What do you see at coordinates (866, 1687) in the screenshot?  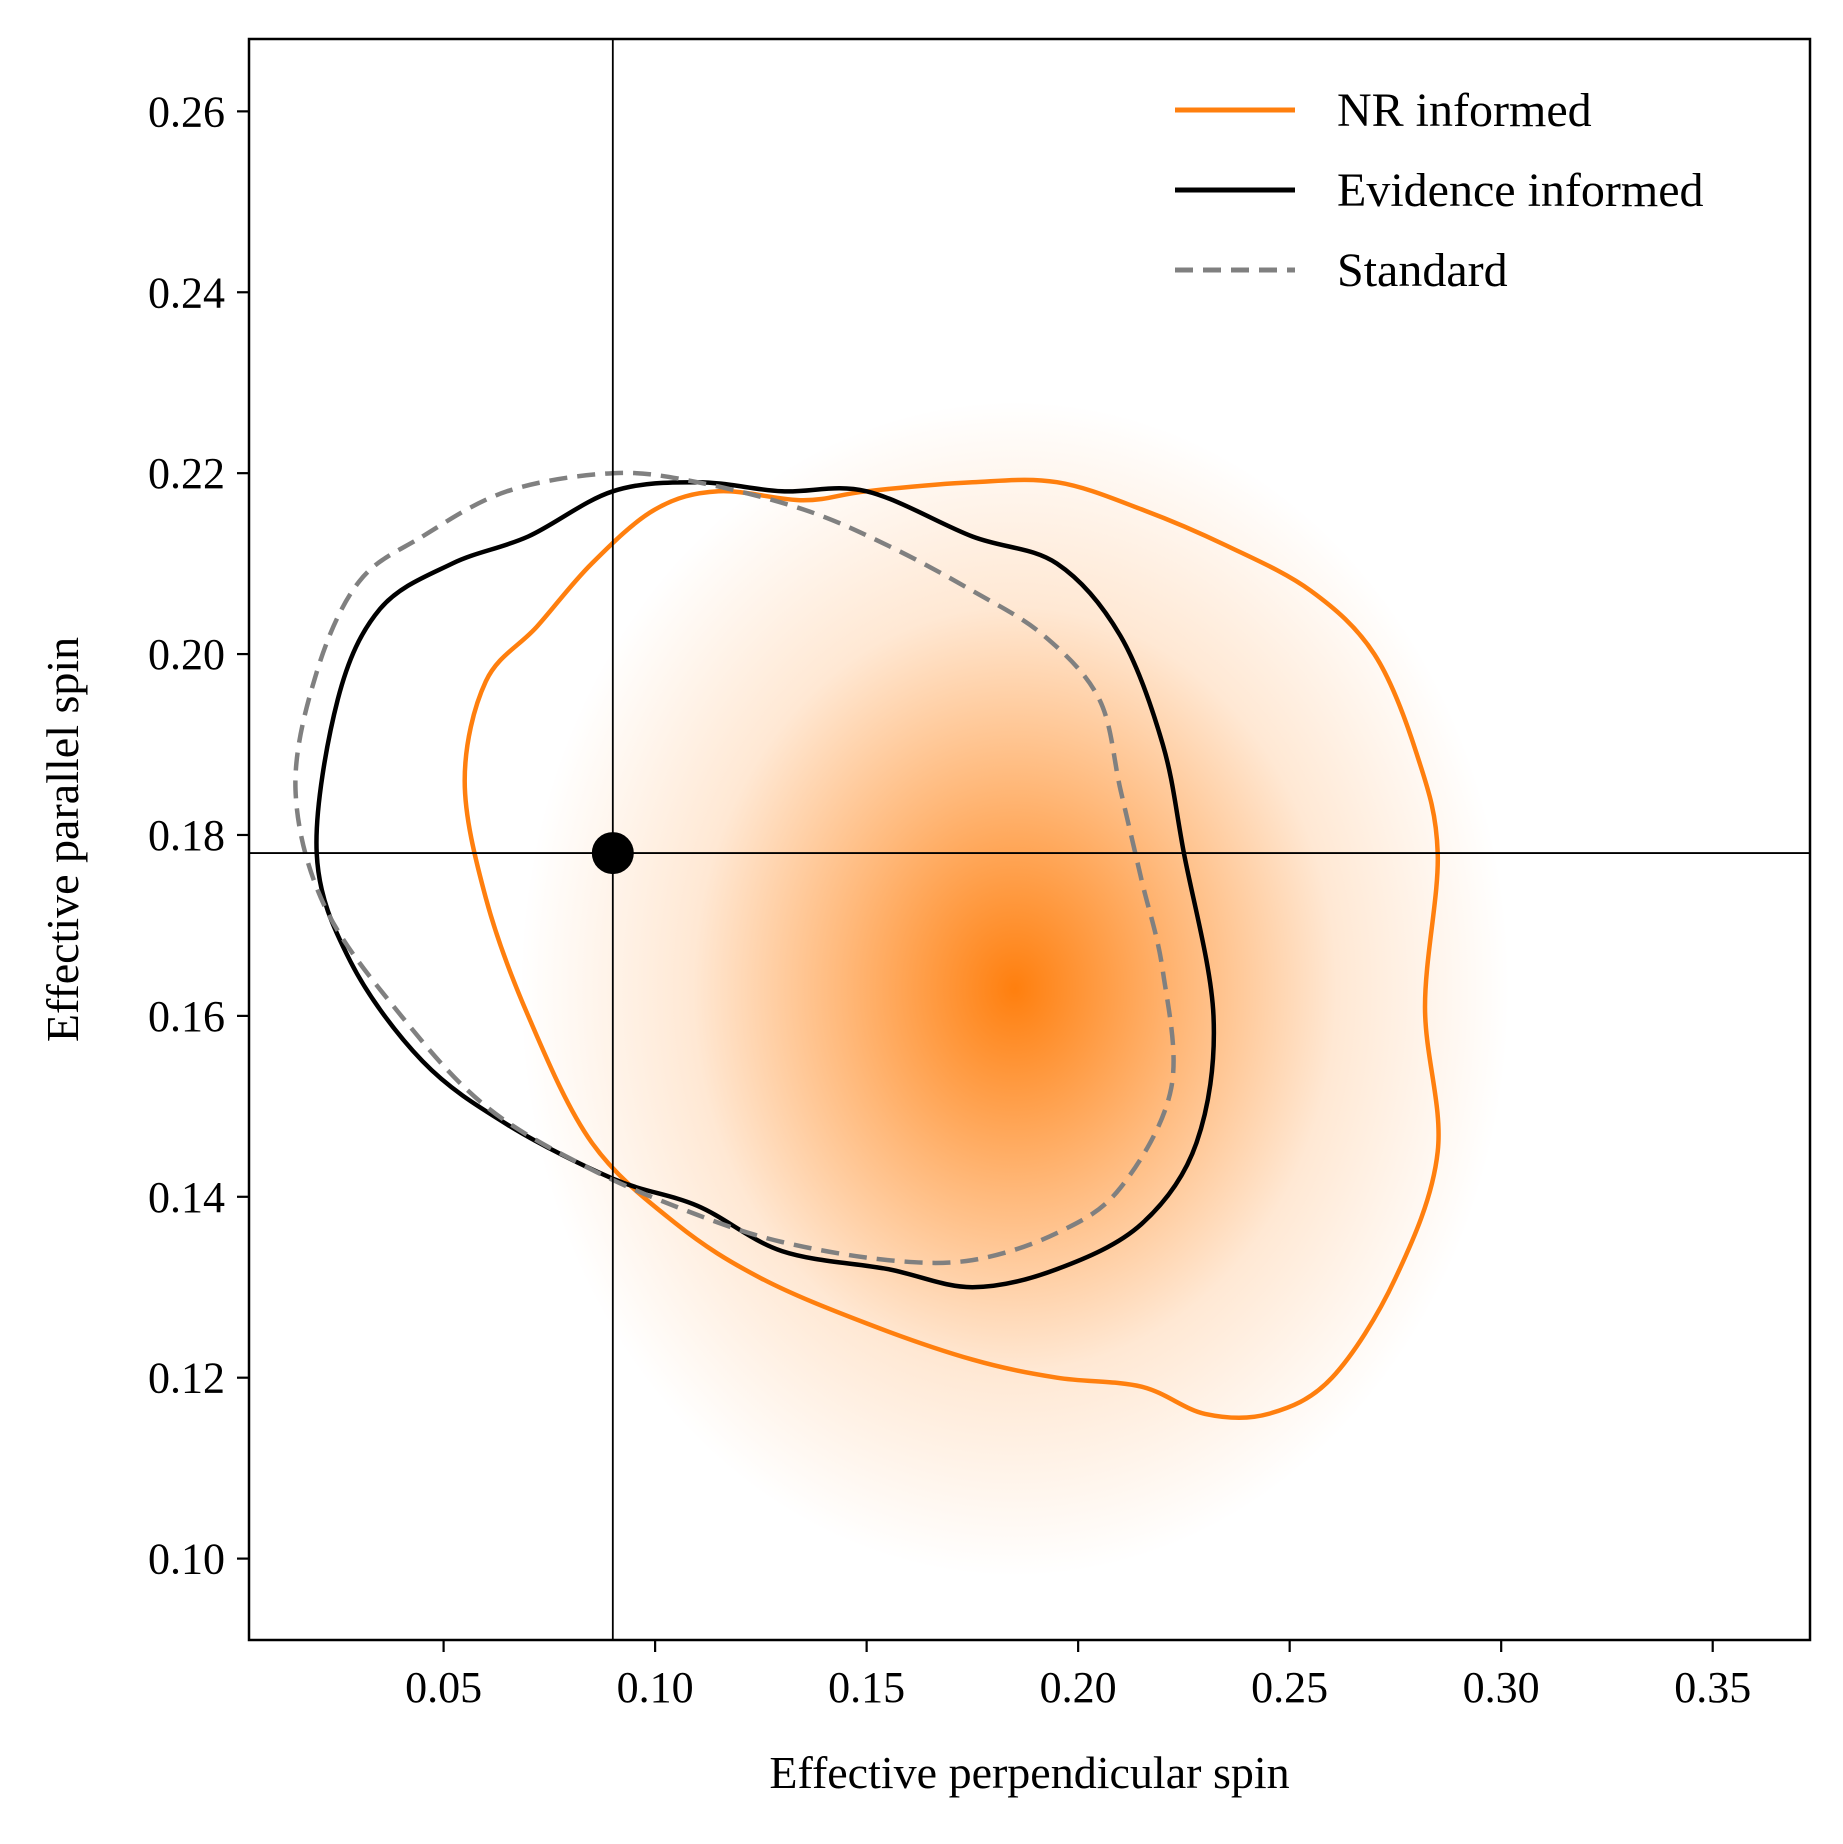 I see `x-tick-label: 0.15` at bounding box center [866, 1687].